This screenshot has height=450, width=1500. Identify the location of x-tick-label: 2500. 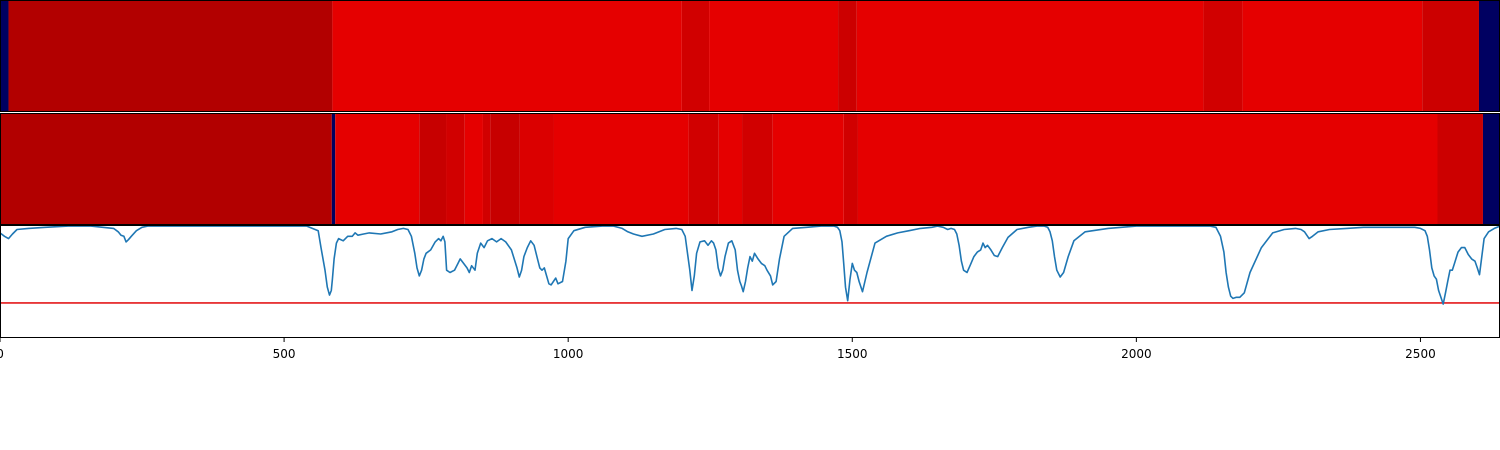
(1420, 354).